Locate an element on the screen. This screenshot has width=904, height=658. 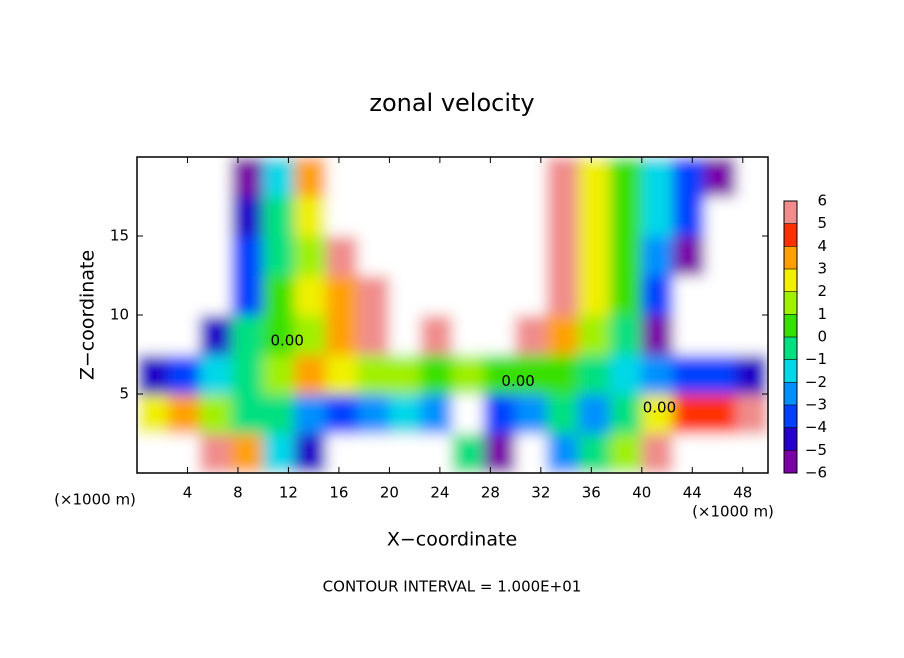
colorbar-label: 5 is located at coordinates (822, 223).